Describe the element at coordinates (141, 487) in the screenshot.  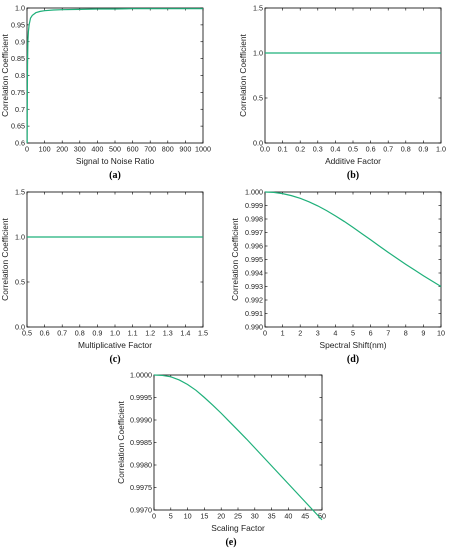
I see `panel-e-y-tick-label: 0.9975` at that location.